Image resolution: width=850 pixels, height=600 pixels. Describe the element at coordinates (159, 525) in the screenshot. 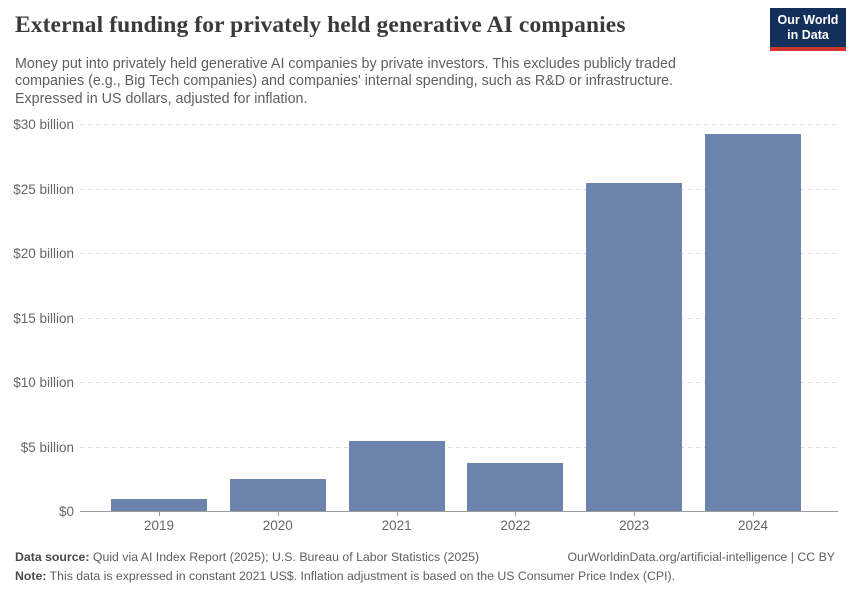

I see `x-tick-label-2019: 2019` at that location.